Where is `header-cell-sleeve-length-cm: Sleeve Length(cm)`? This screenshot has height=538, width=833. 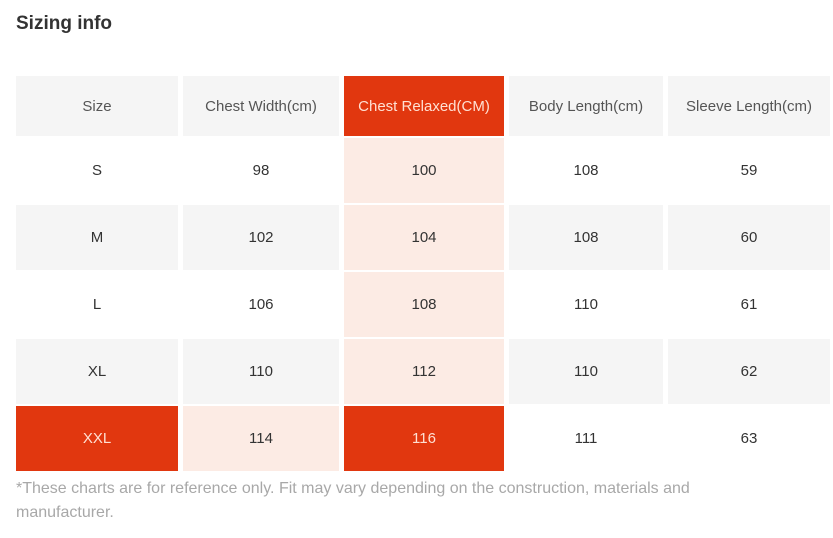
header-cell-sleeve-length-cm: Sleeve Length(cm) is located at coordinates (749, 106).